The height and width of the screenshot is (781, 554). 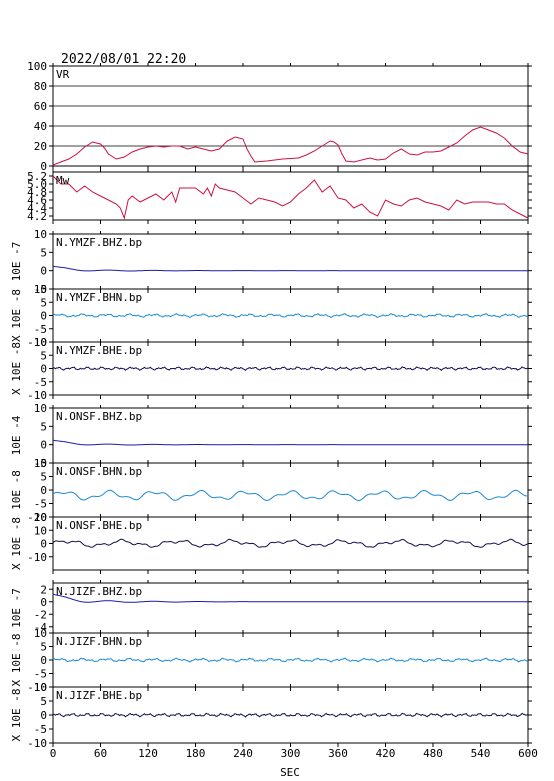 What do you see at coordinates (40, 86) in the screenshot?
I see `y-tick-label: 80` at bounding box center [40, 86].